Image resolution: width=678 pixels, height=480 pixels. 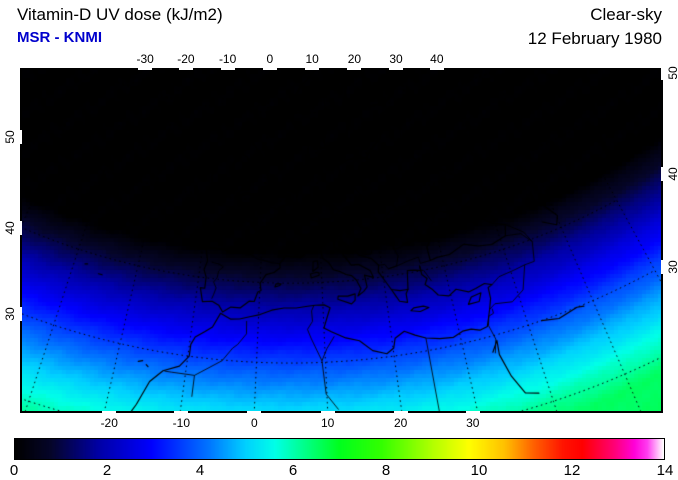 I want to click on colorbar-tick-label: 6, so click(x=293, y=470).